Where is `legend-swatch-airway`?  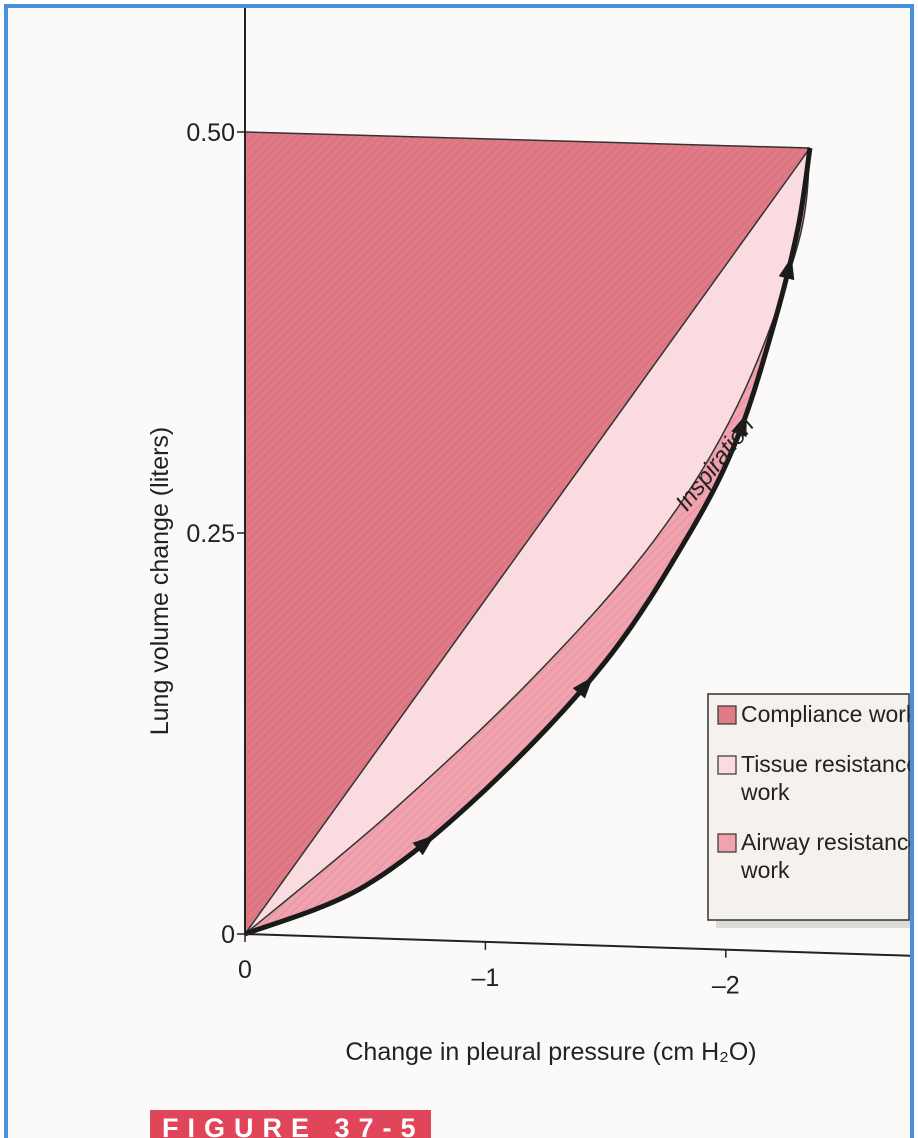 legend-swatch-airway is located at coordinates (727, 843).